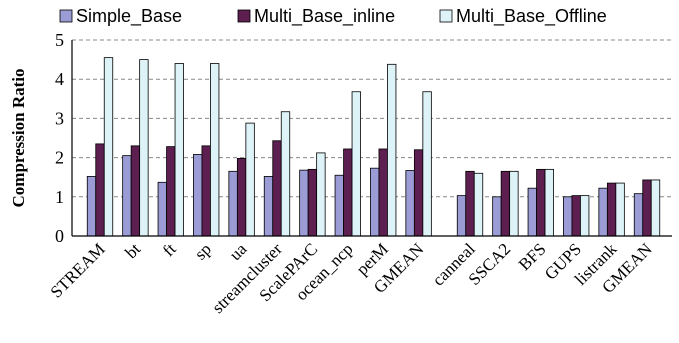 Image resolution: width=679 pixels, height=343 pixels. What do you see at coordinates (18, 138) in the screenshot?
I see `y-axis-label: Compression Ratio` at bounding box center [18, 138].